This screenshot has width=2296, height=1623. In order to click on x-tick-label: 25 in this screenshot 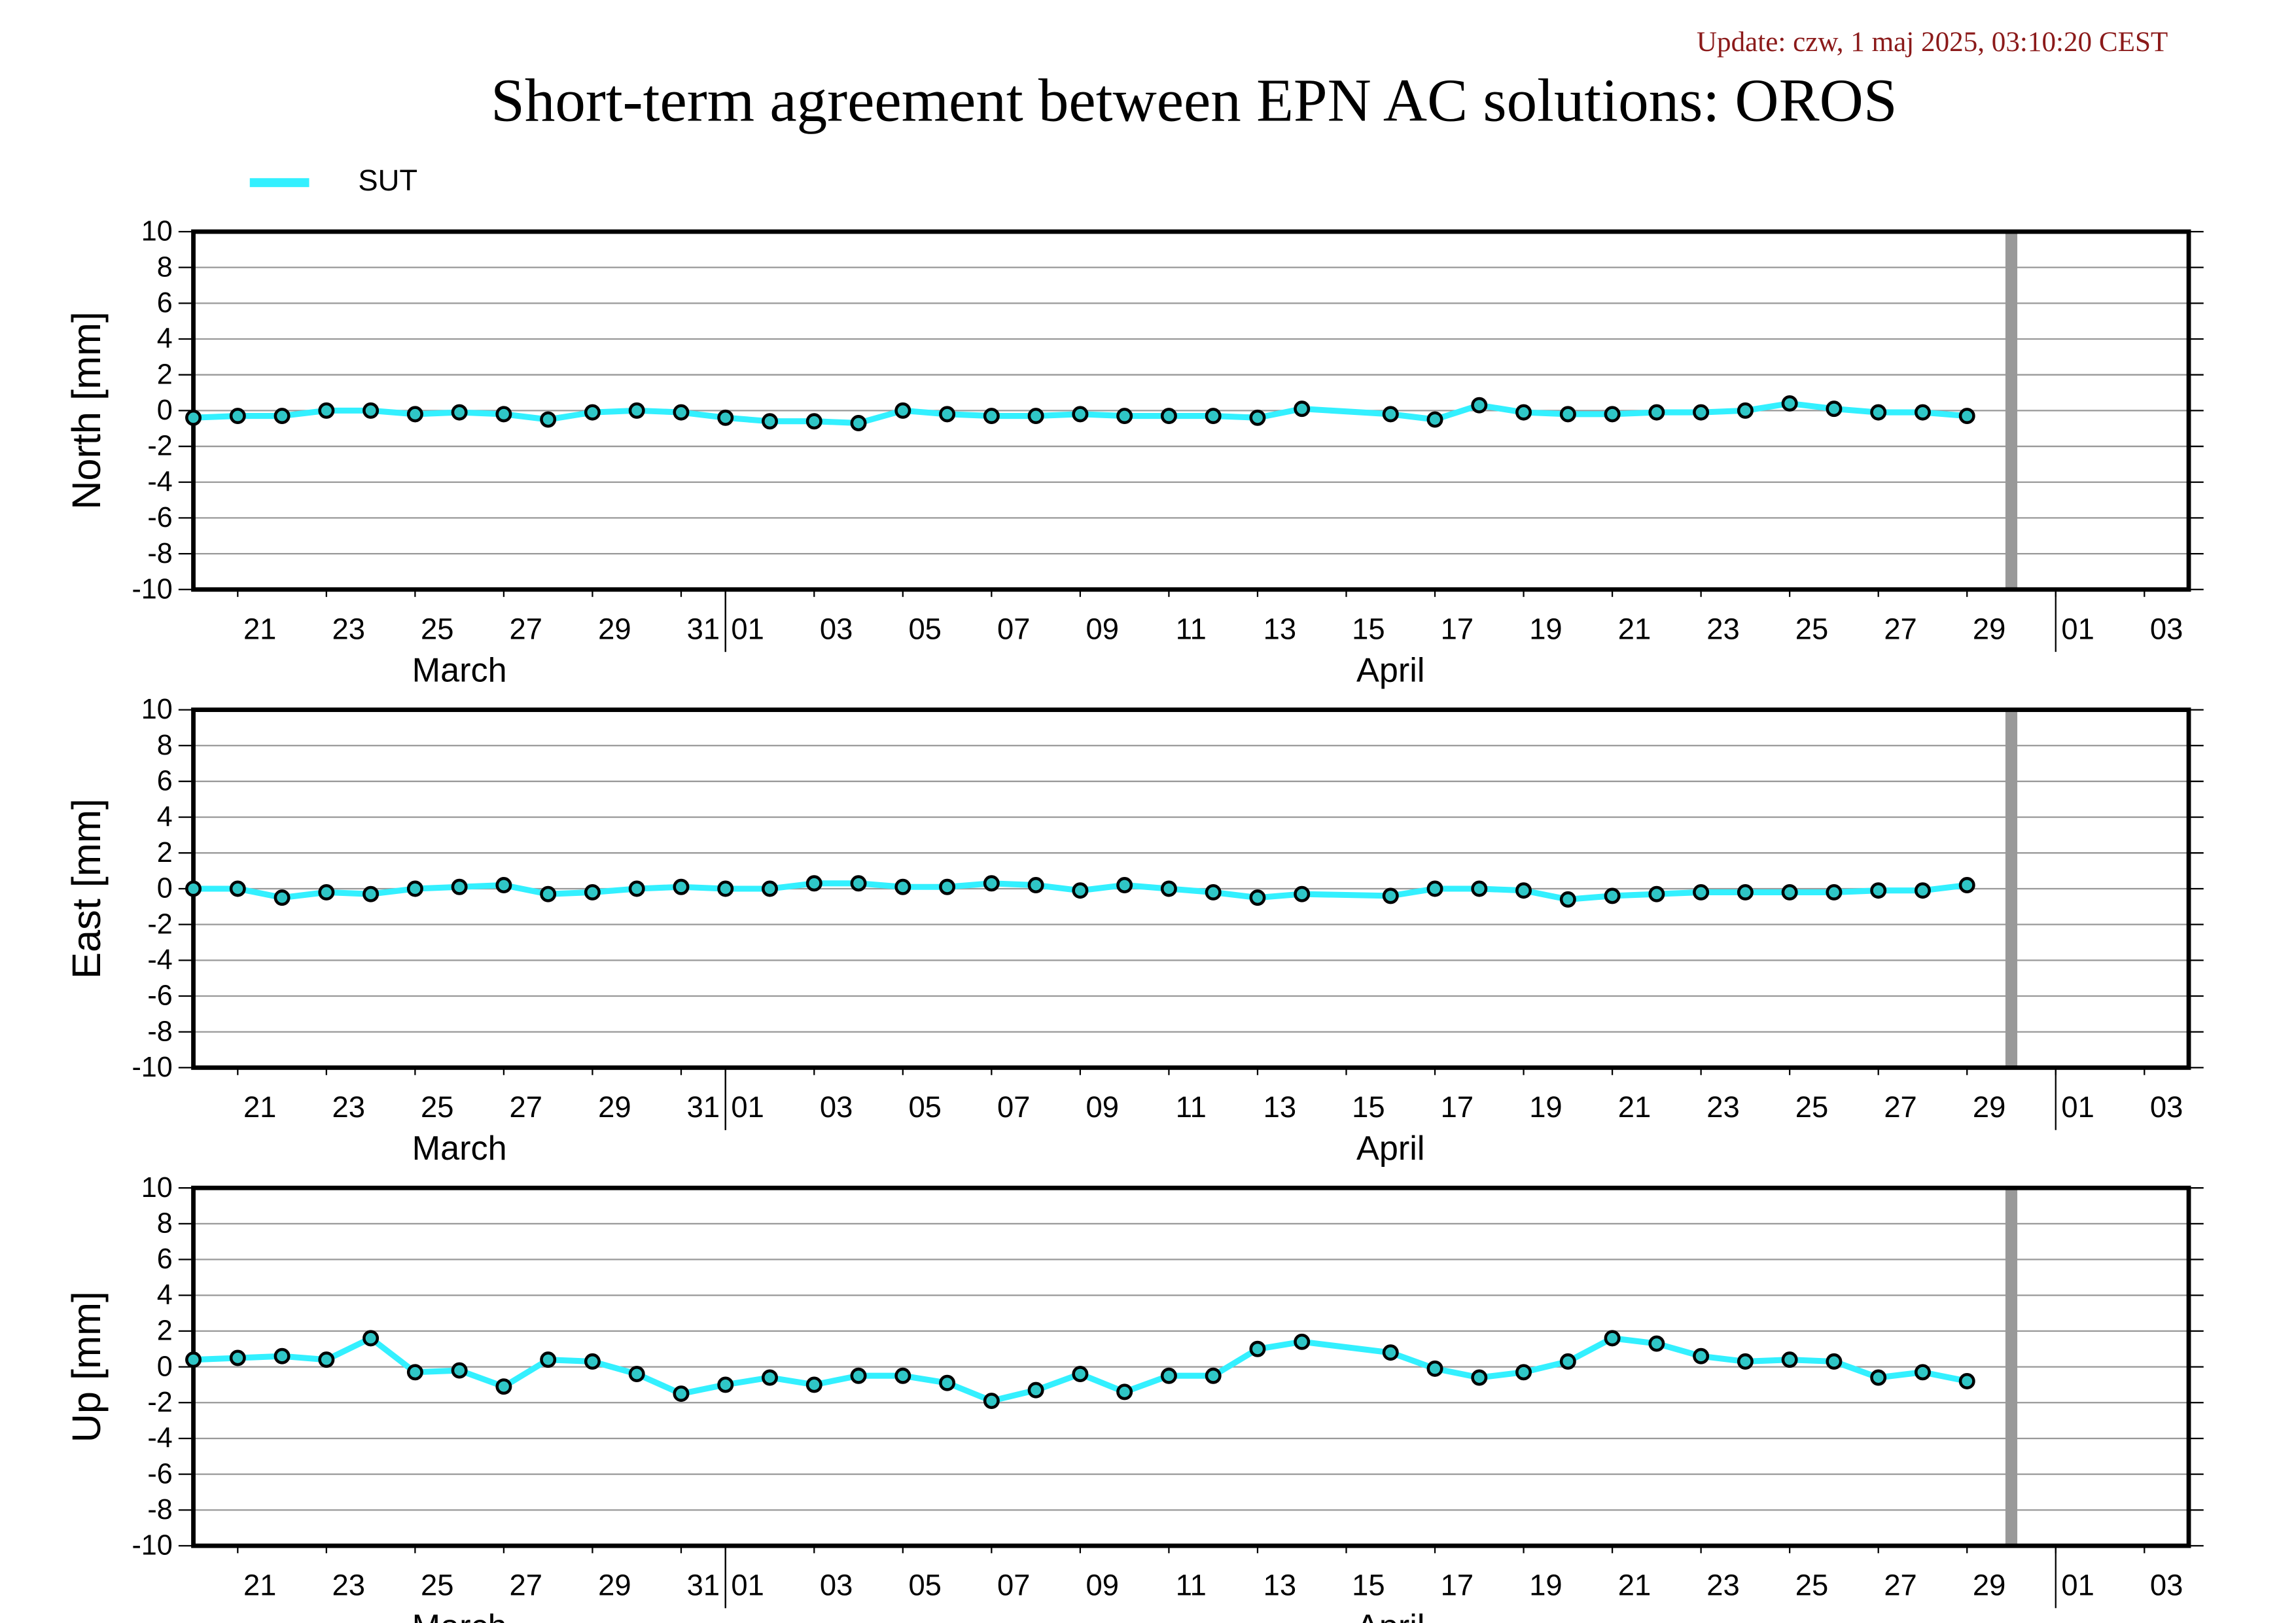, I will do `click(437, 1585)`.